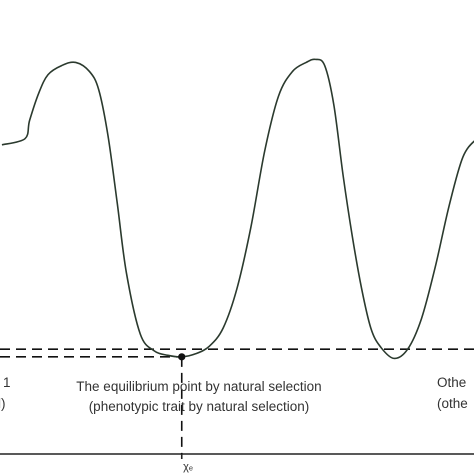 This screenshot has height=474, width=474. Describe the element at coordinates (452, 403) in the screenshot. I see `right-fragment-label-2: (othe` at that location.